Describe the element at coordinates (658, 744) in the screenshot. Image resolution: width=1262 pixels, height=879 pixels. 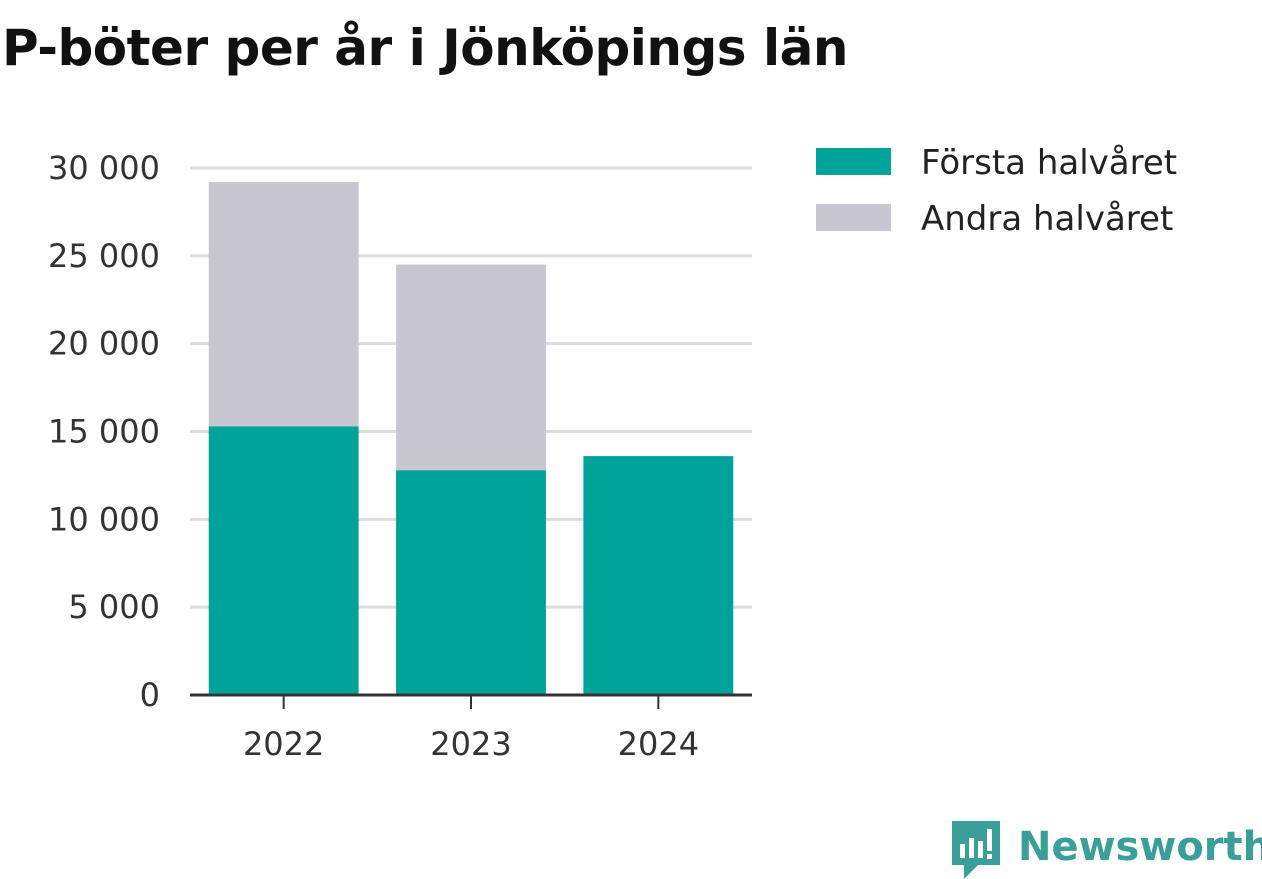
I see `x-tick-label: 2024` at that location.